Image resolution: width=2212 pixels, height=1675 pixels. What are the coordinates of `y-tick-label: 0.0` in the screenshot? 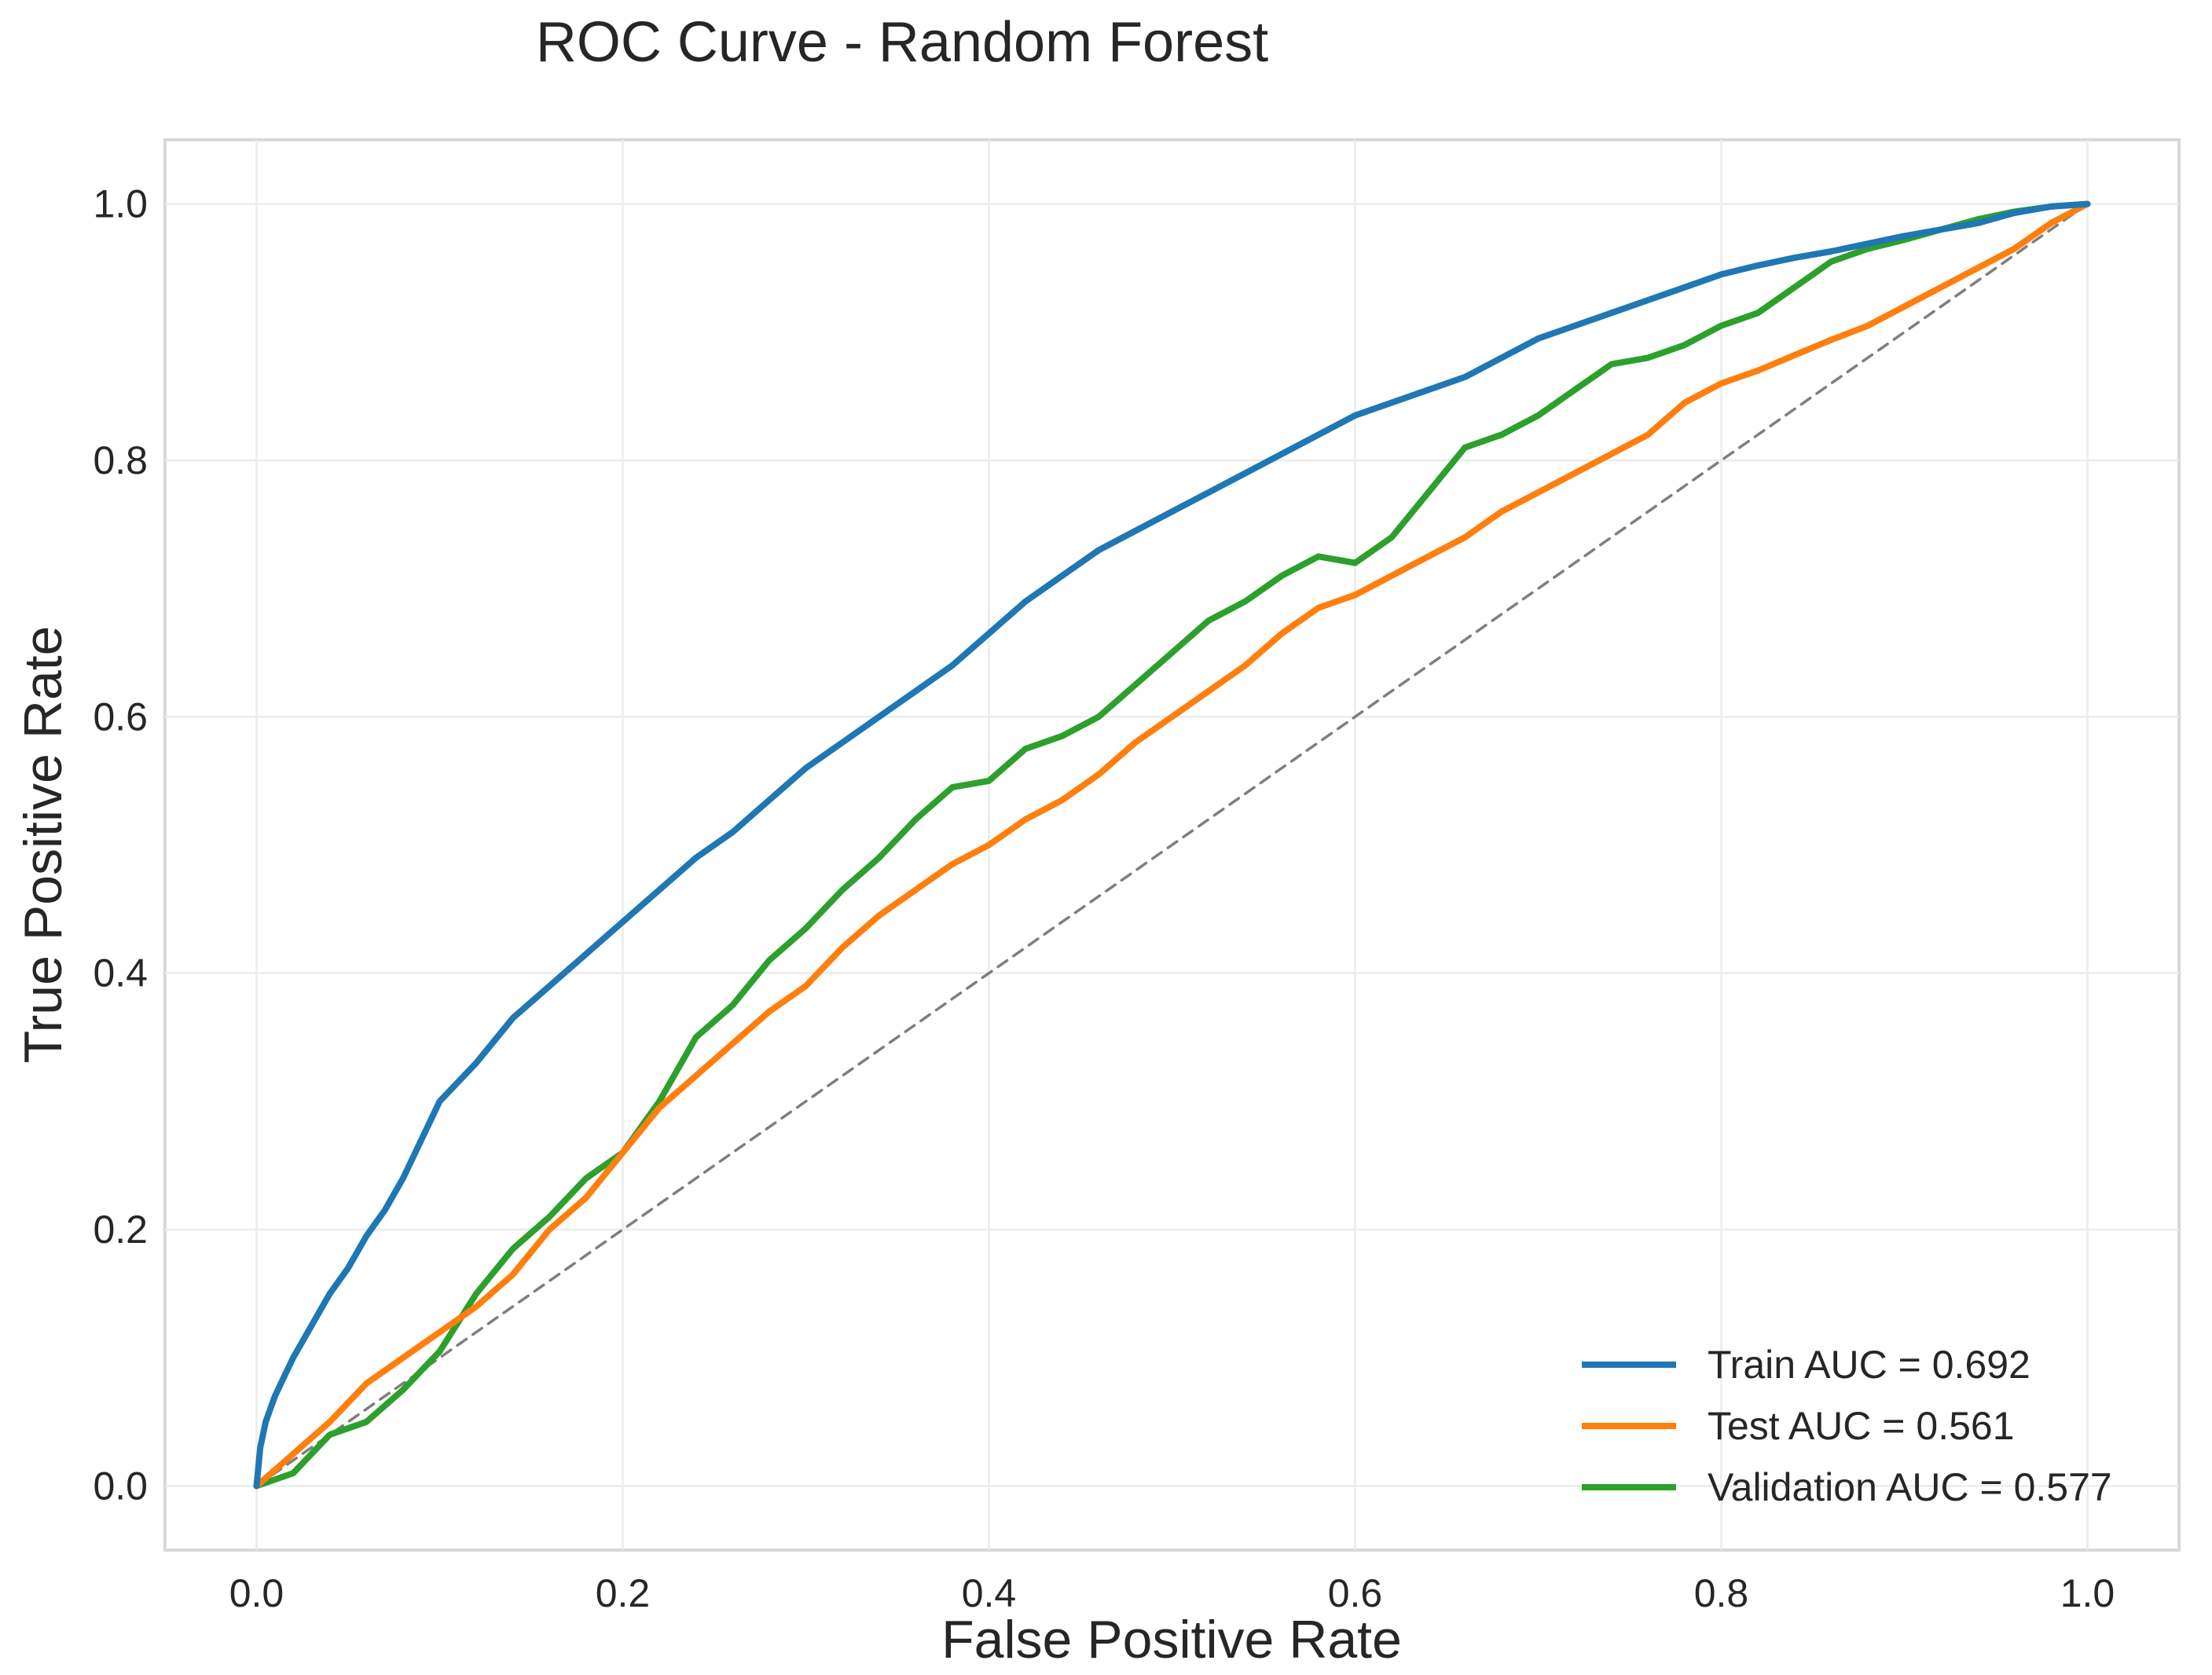 It's located at (120, 1486).